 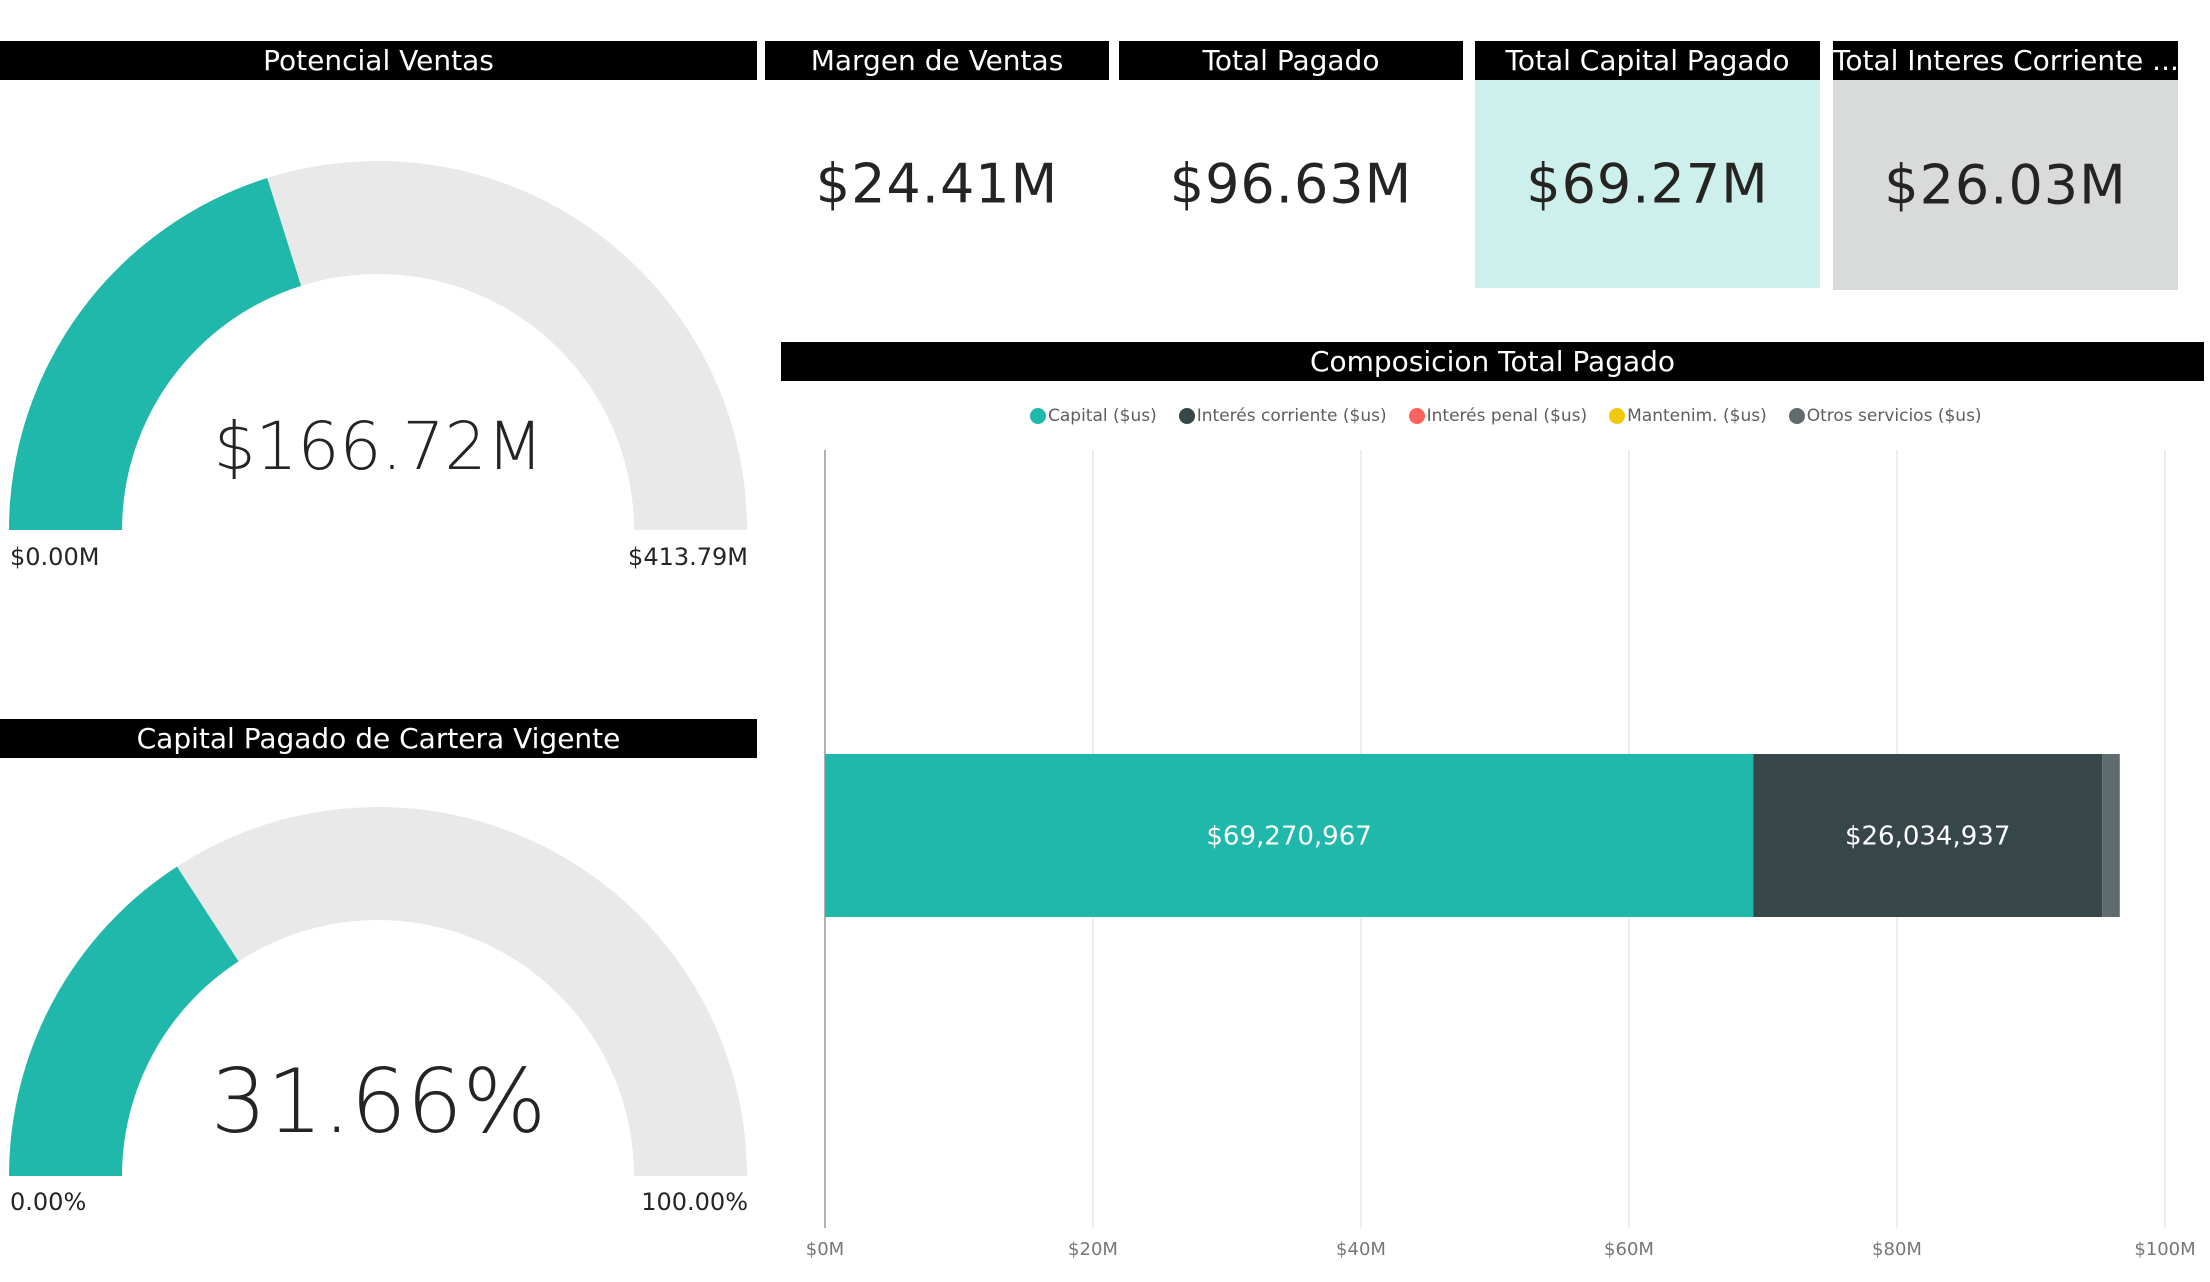 What do you see at coordinates (825, 1249) in the screenshot?
I see `x-tick-label: $0M` at bounding box center [825, 1249].